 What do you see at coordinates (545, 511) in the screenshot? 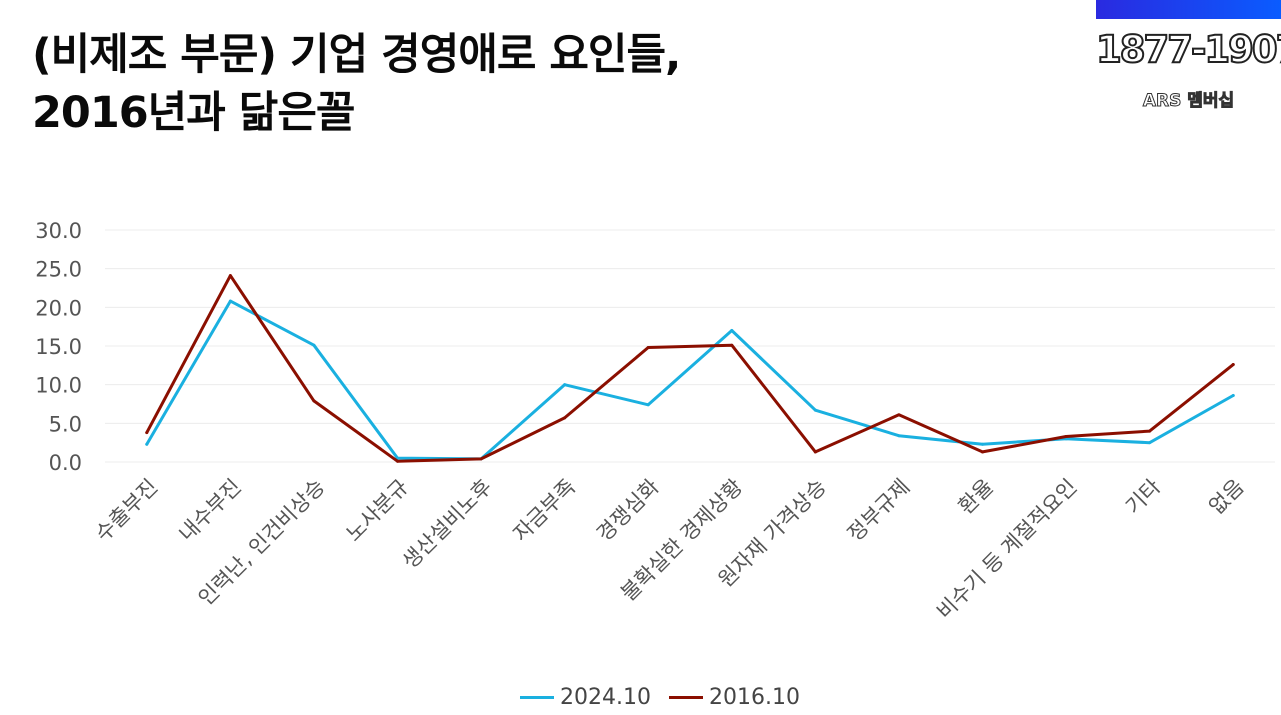
I see `x-tick-label: 자금부족` at bounding box center [545, 511].